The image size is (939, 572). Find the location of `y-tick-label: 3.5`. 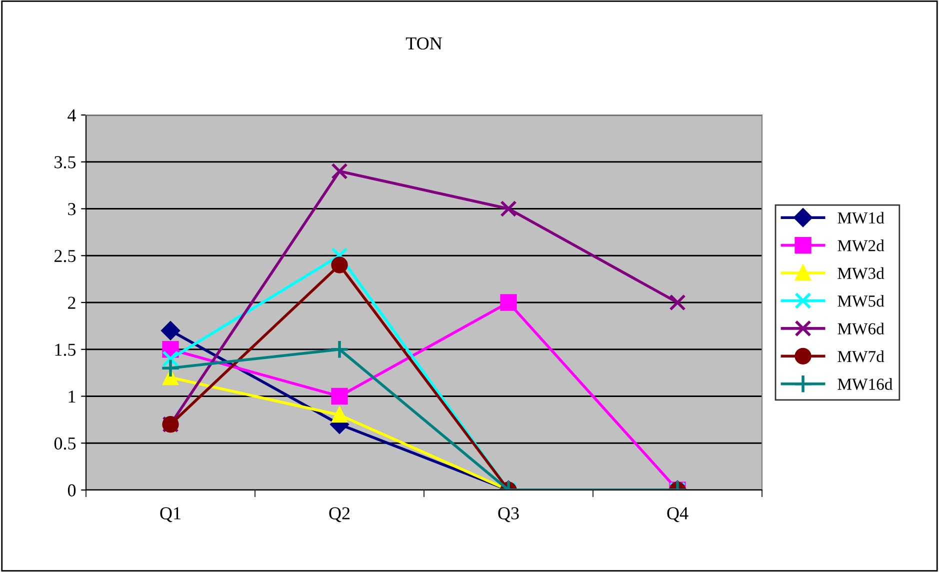

y-tick-label: 3.5 is located at coordinates (65, 162).